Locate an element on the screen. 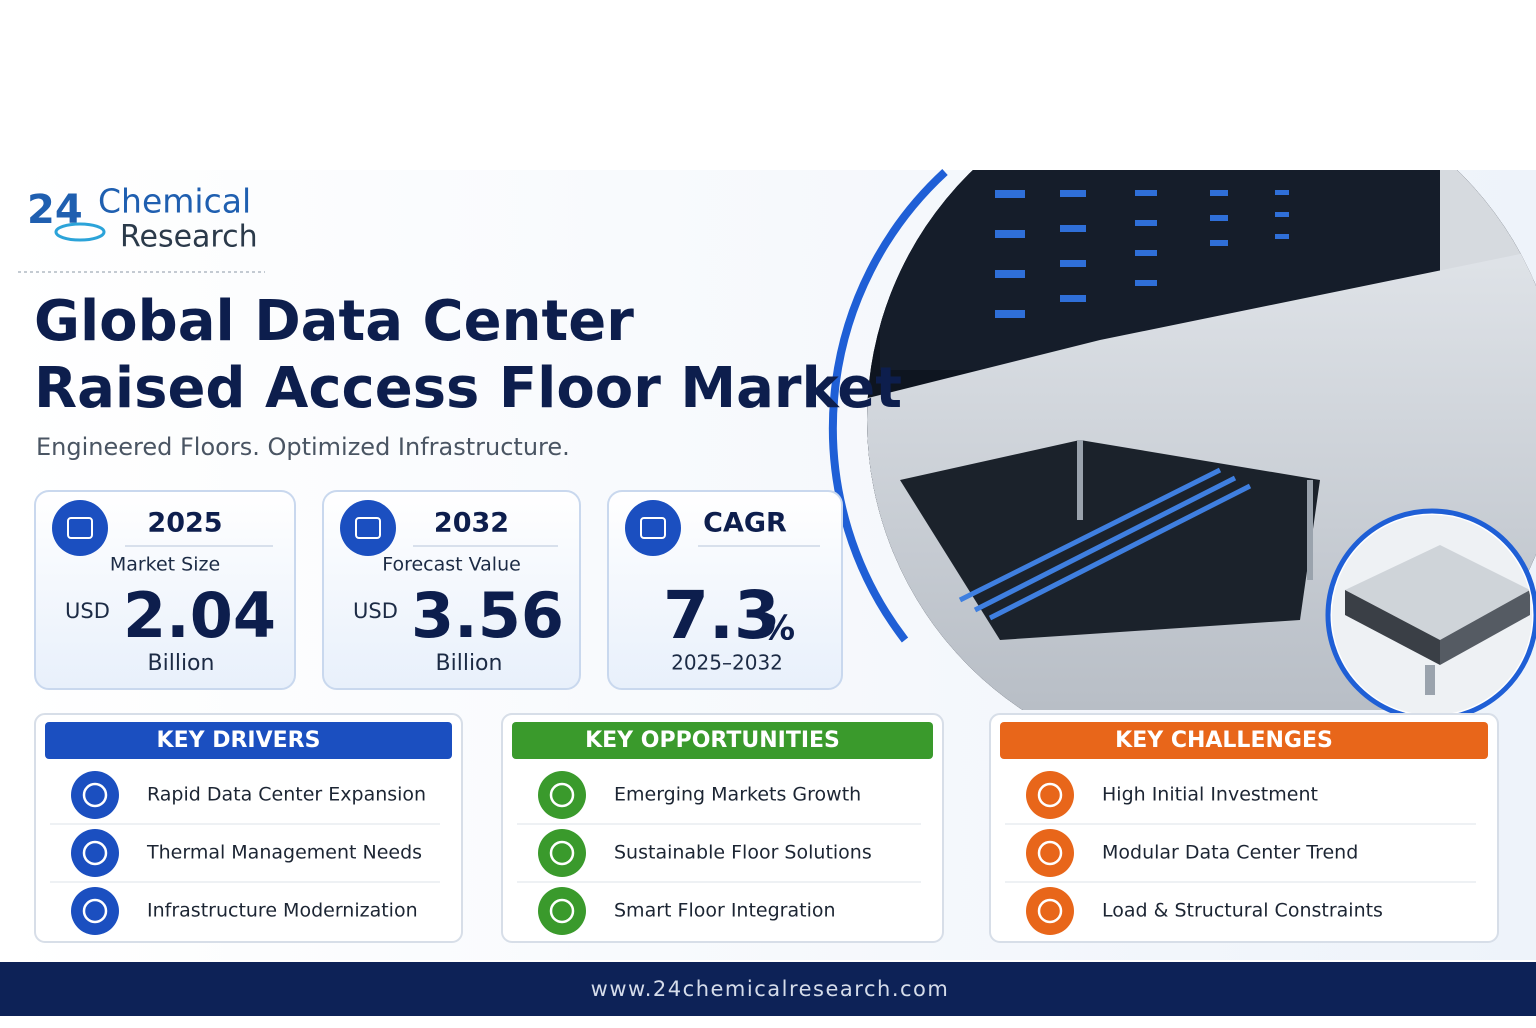  inset-photo is located at coordinates (1432, 615).